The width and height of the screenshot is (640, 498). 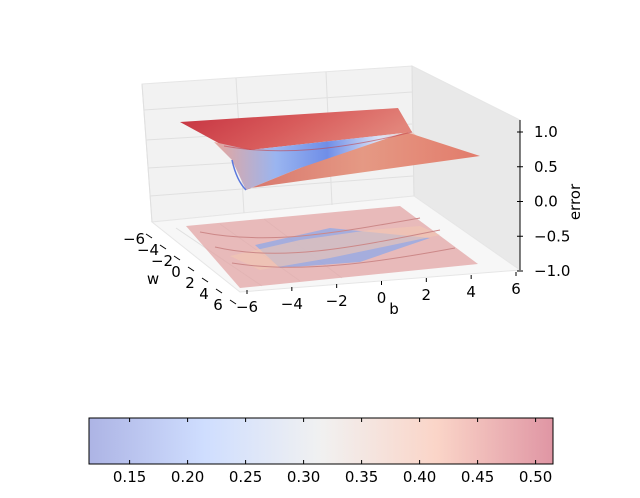 I want to click on z-tick-label: −1.0, so click(x=552, y=271).